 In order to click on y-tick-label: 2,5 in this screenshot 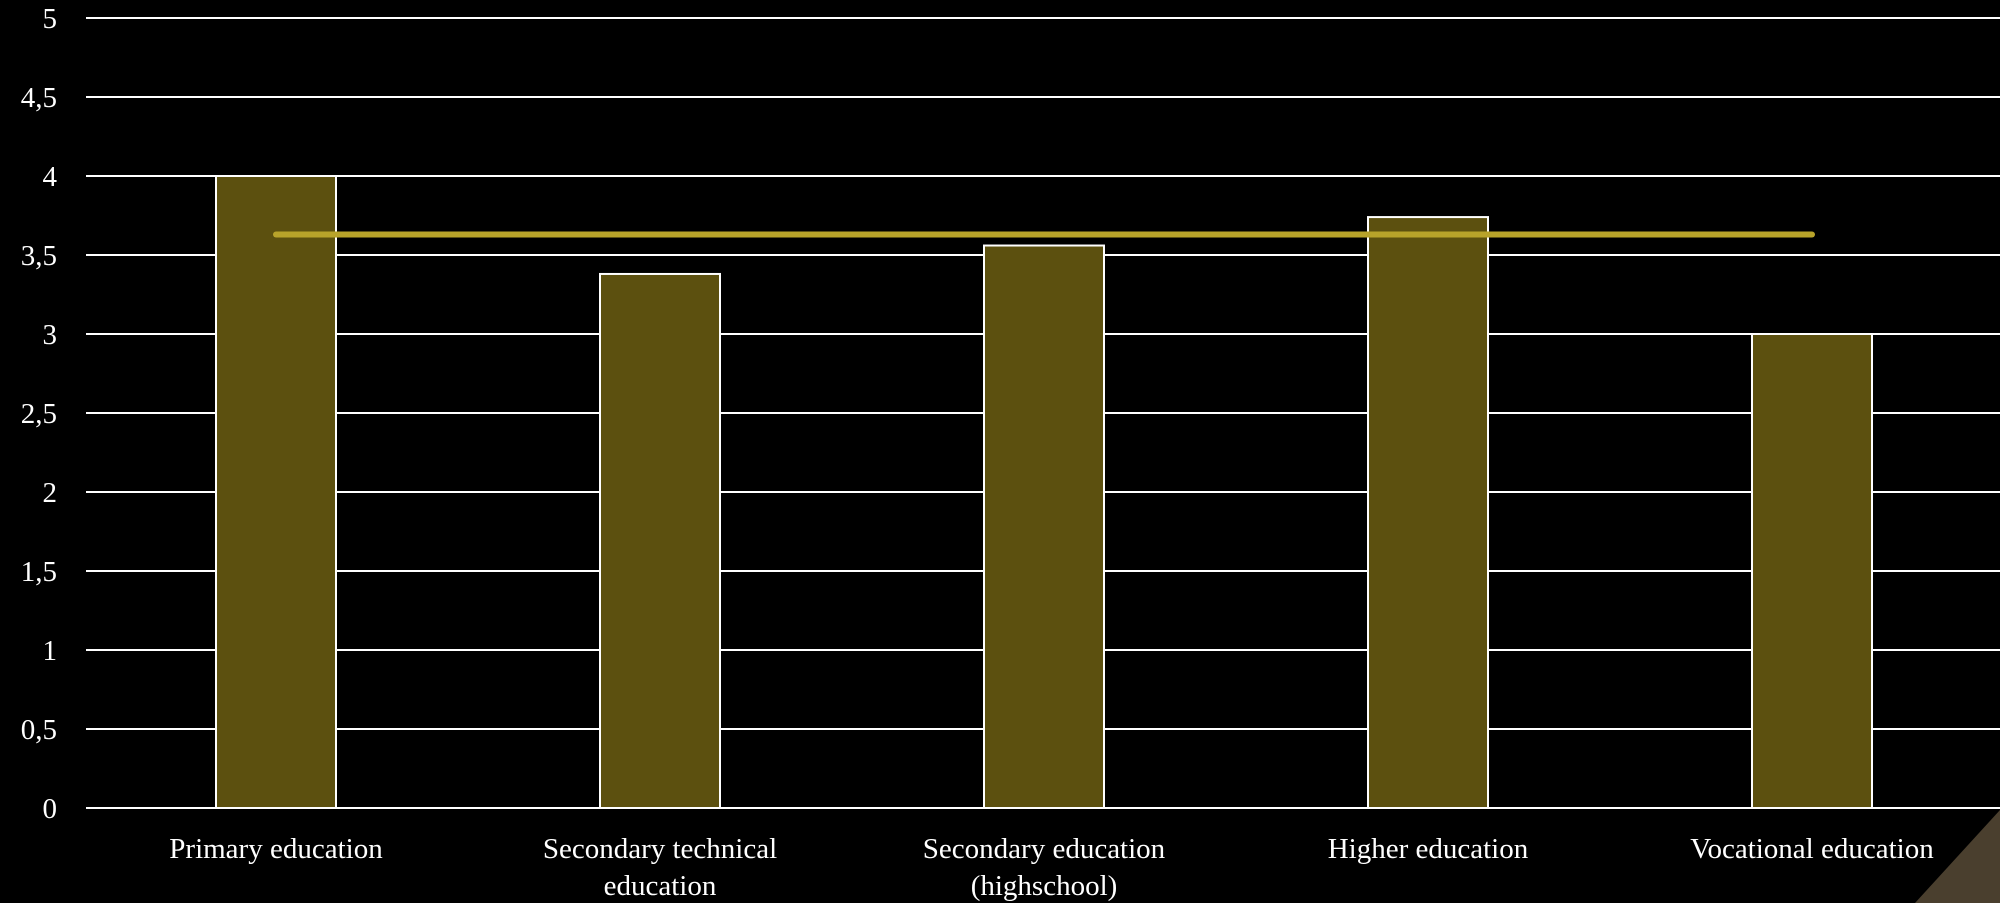, I will do `click(39, 414)`.